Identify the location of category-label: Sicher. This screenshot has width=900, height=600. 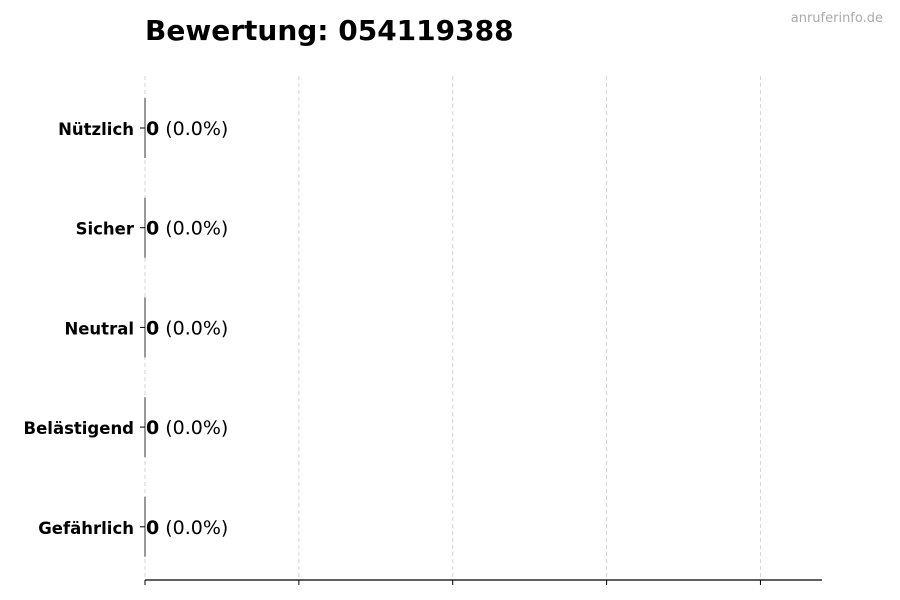
(105, 229).